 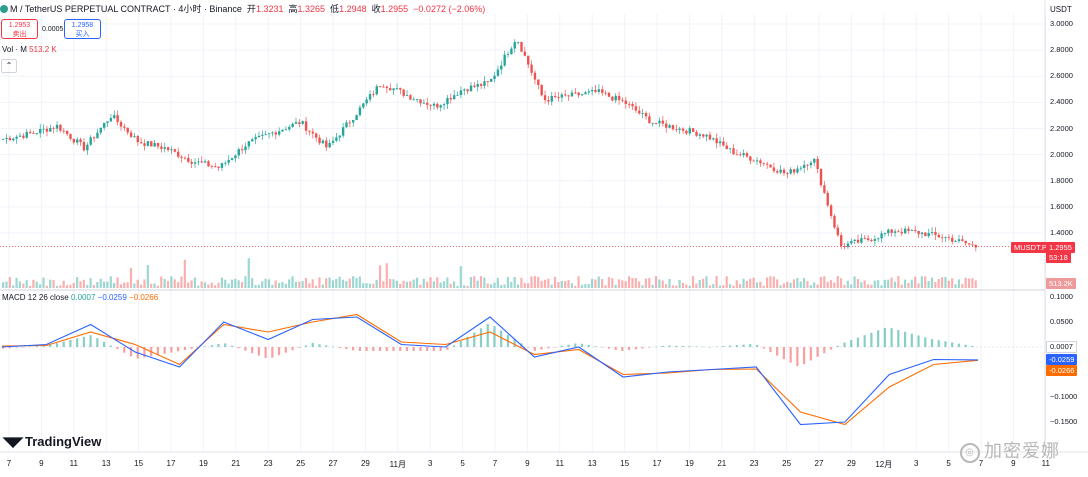 I want to click on sell-button: 1.2953 卖出, so click(x=19, y=29).